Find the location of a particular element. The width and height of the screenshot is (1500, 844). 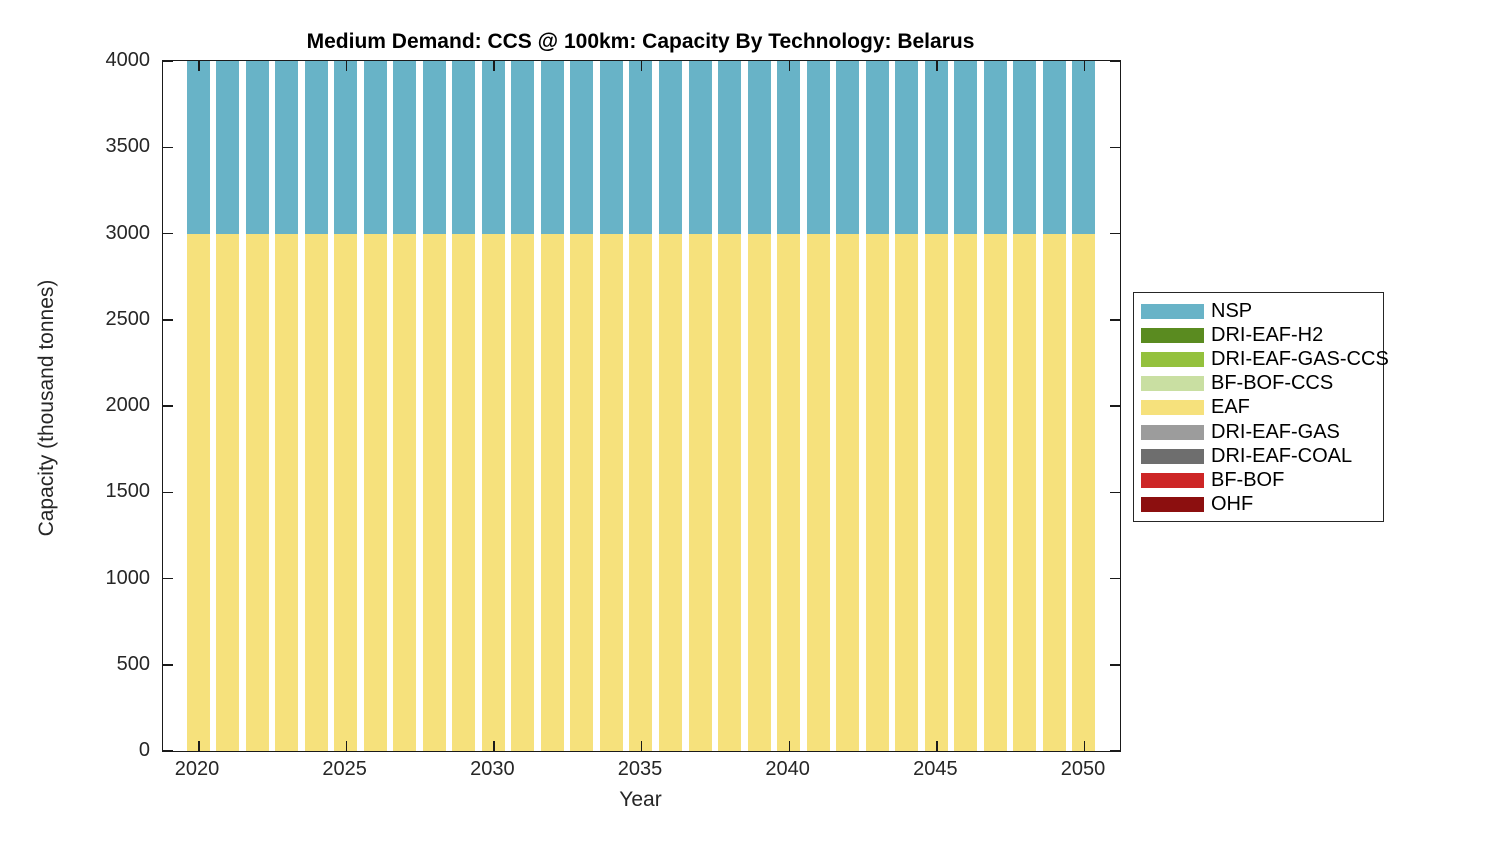

y-tick-label: 2000 is located at coordinates (128, 405).